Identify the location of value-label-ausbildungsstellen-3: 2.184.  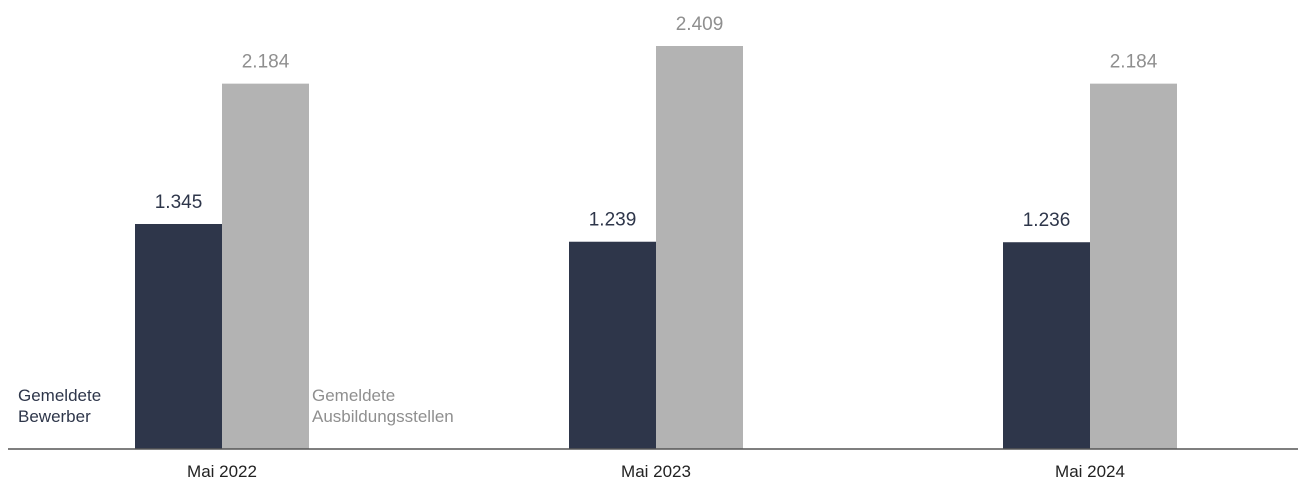
(1134, 62).